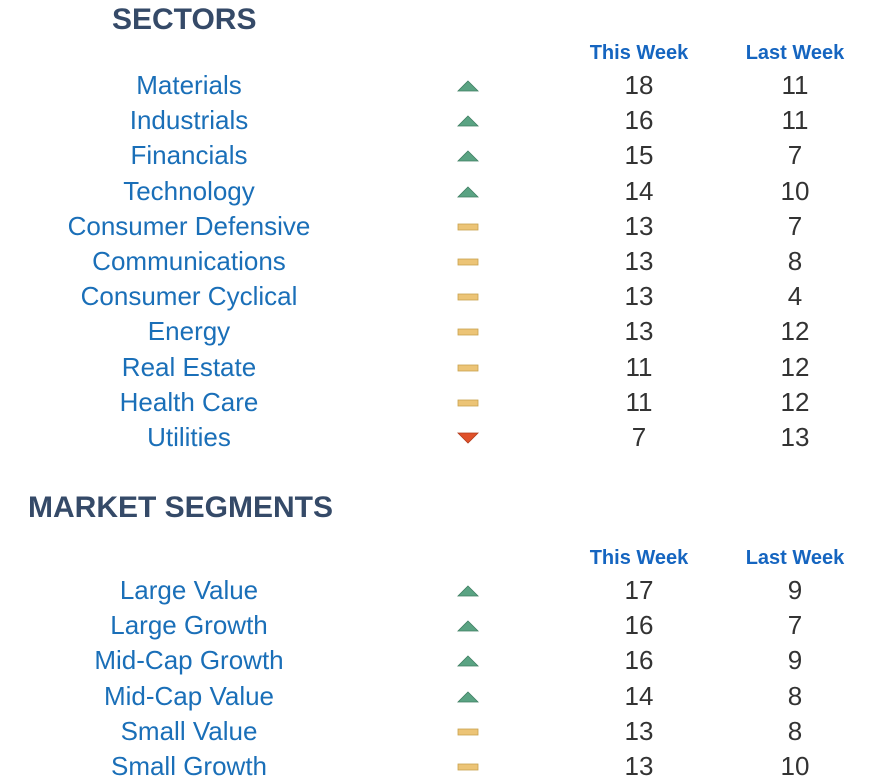 The image size is (875, 784). Describe the element at coordinates (189, 261) in the screenshot. I see `row-name: Communications` at that location.